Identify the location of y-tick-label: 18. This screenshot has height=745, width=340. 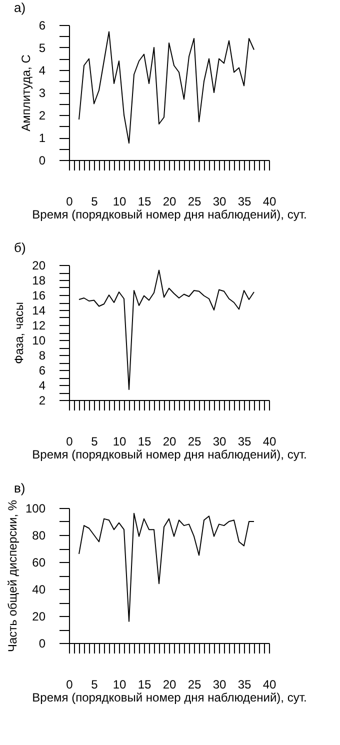
(39, 281).